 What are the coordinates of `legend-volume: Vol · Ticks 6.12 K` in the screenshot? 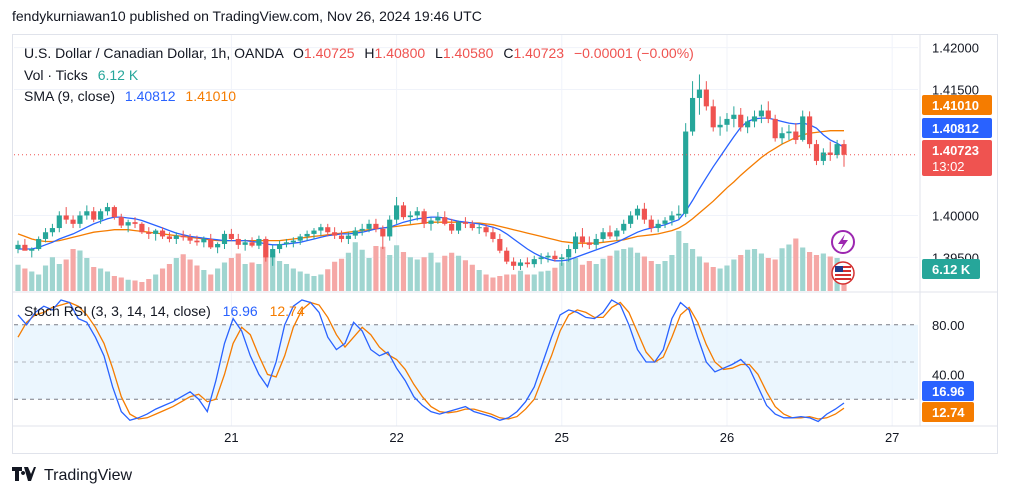 It's located at (81, 75).